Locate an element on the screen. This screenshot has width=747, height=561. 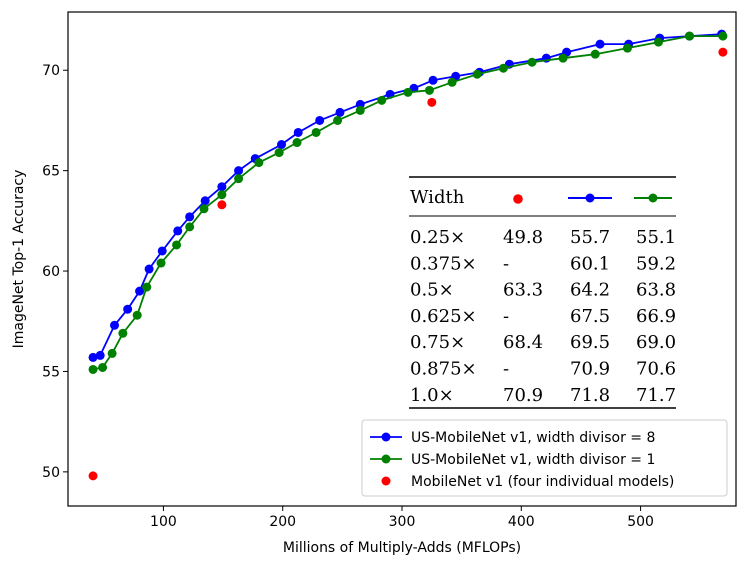
table-header-divisor8-marker is located at coordinates (590, 198).